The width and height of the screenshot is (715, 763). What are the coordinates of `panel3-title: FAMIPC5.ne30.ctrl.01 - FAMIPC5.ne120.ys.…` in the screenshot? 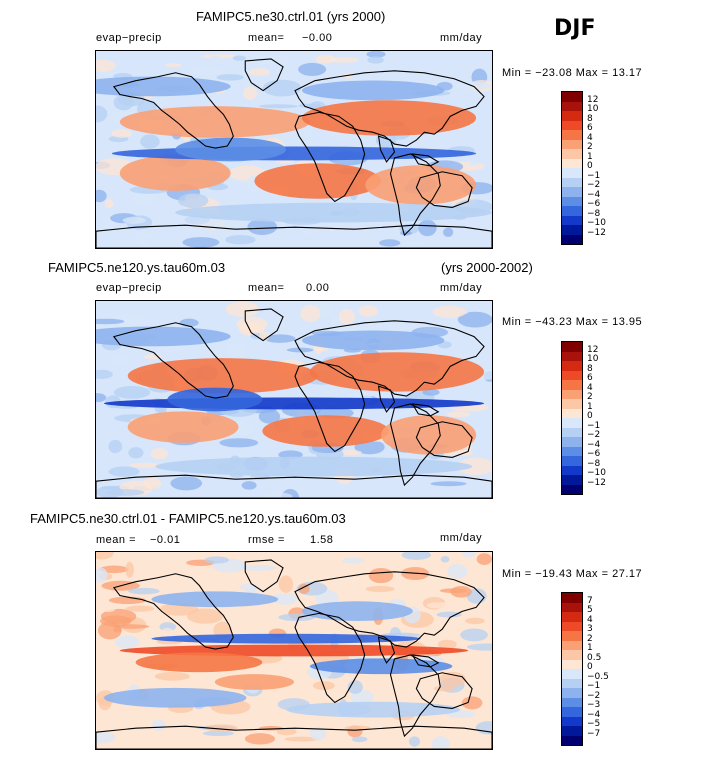 It's located at (188, 518).